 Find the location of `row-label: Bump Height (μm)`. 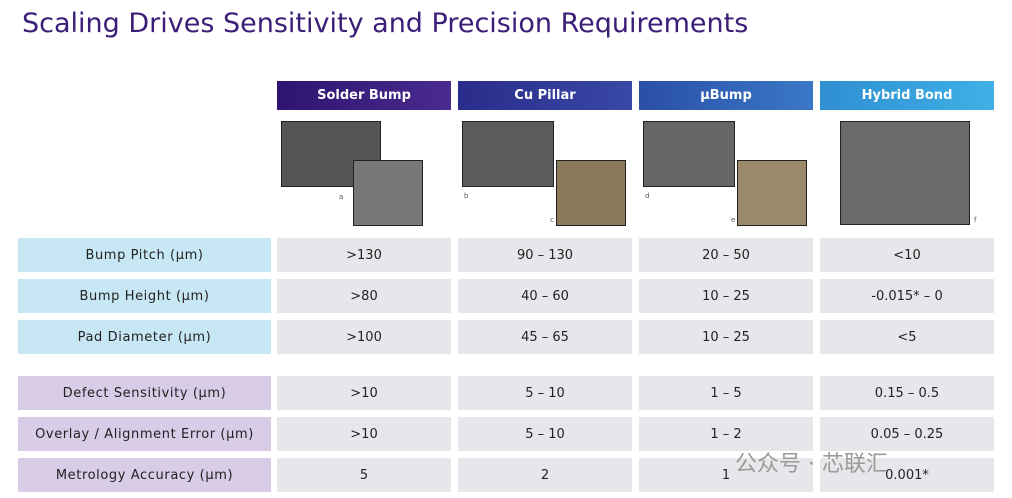

row-label: Bump Height (μm) is located at coordinates (144, 296).